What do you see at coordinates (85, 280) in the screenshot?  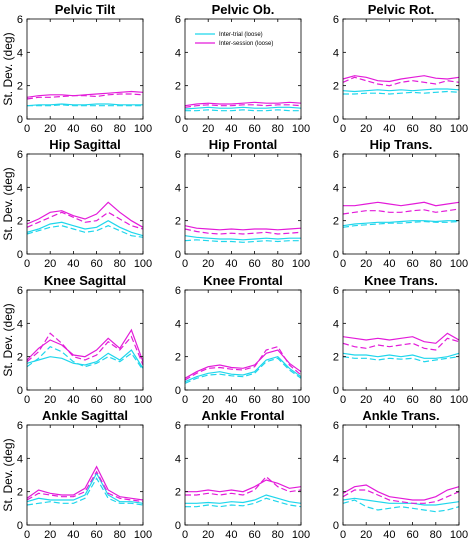 I see `panel-title: Knee Sagittal` at bounding box center [85, 280].